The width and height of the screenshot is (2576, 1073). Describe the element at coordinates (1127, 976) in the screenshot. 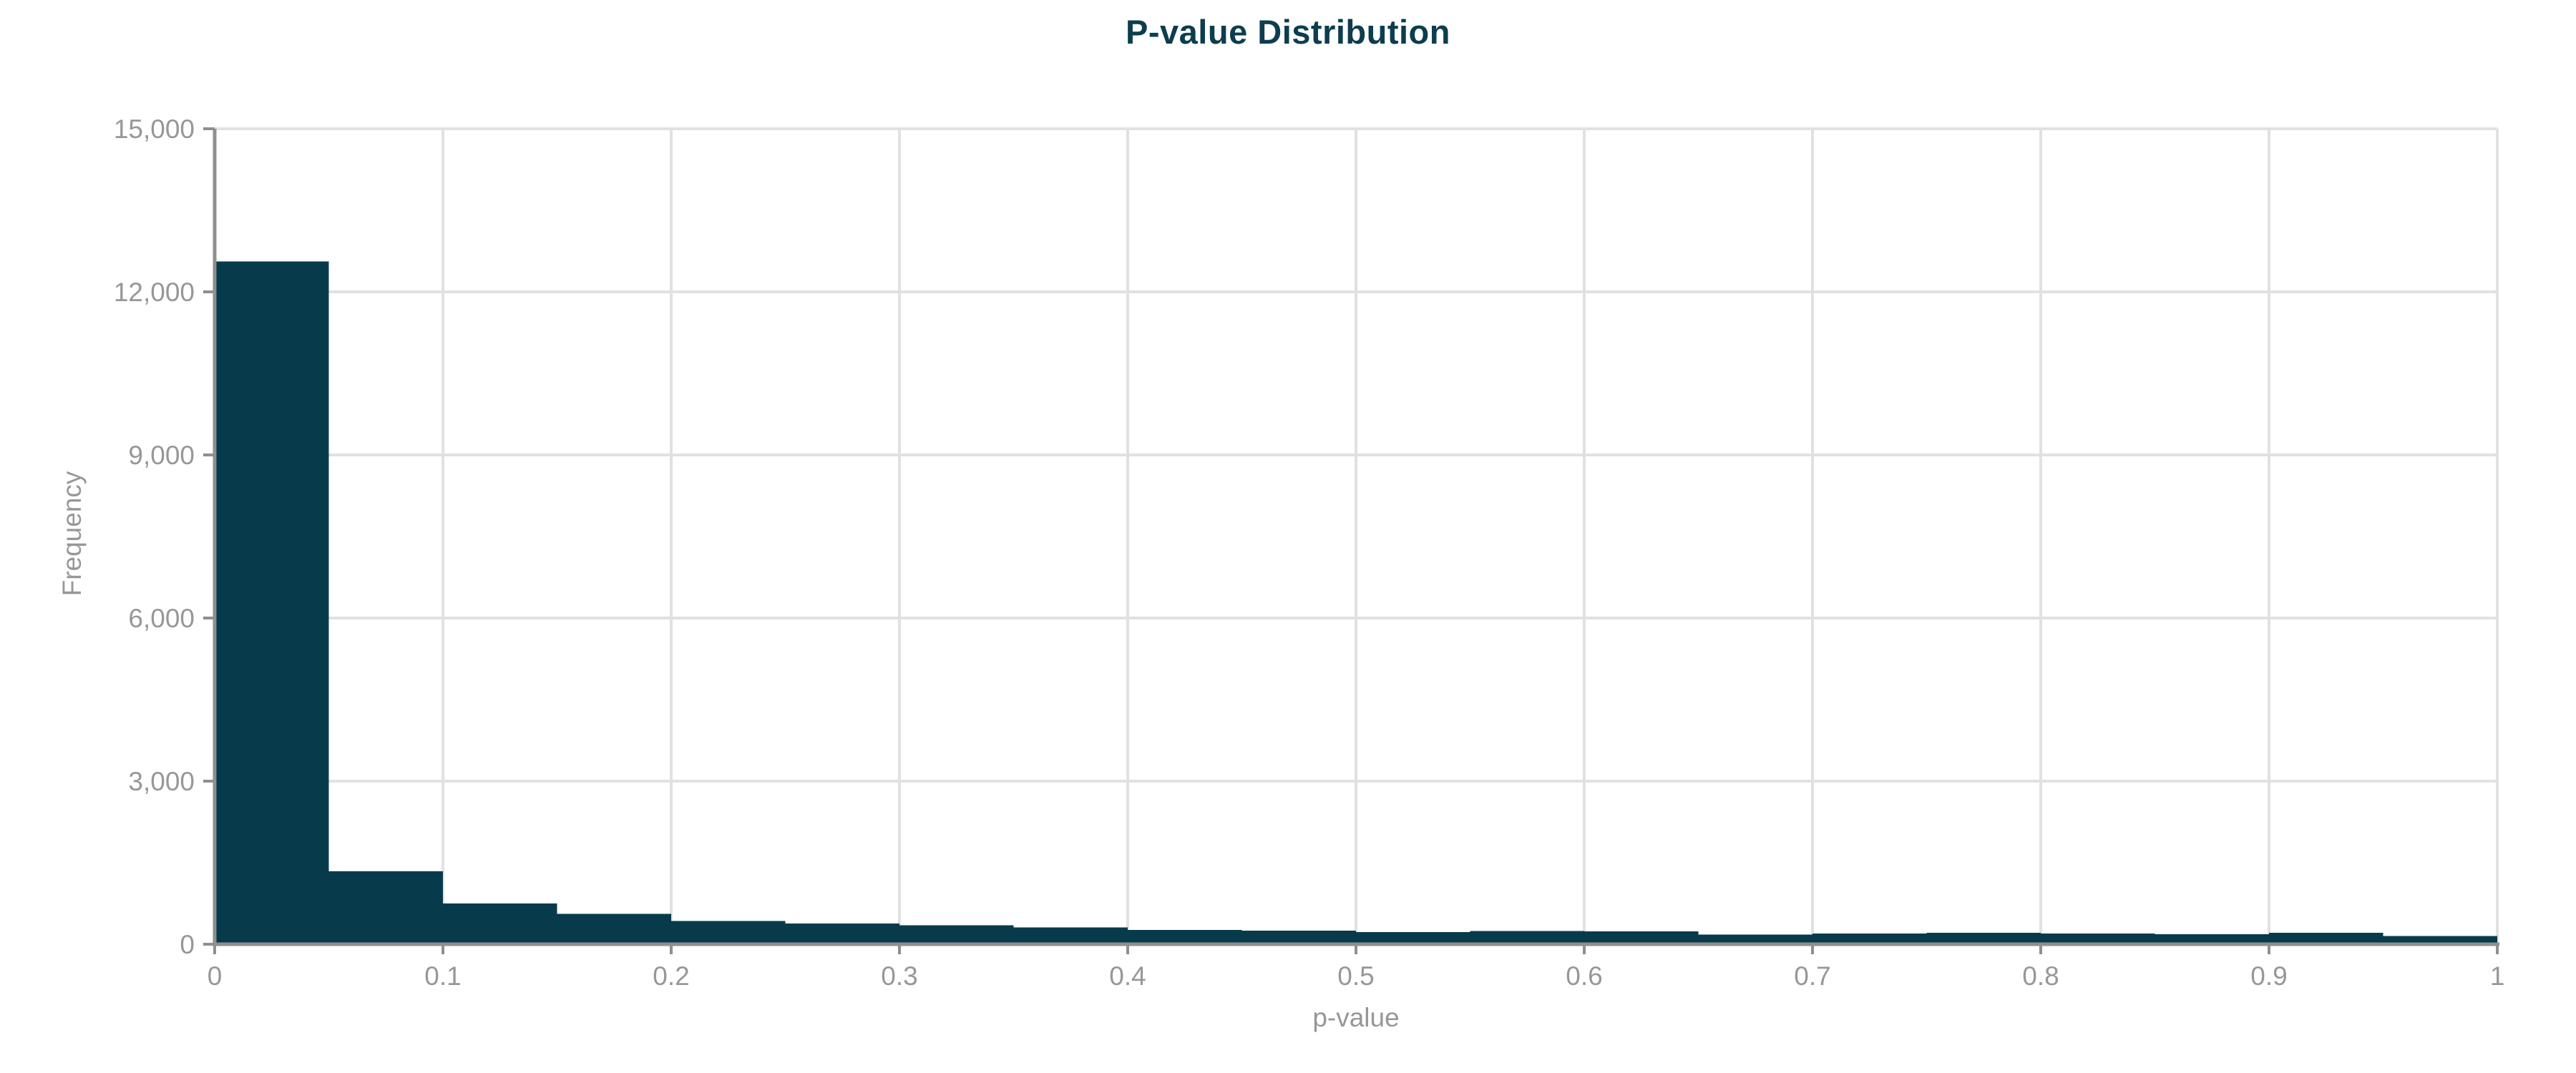

I see `x-tick-label: 0.4` at that location.